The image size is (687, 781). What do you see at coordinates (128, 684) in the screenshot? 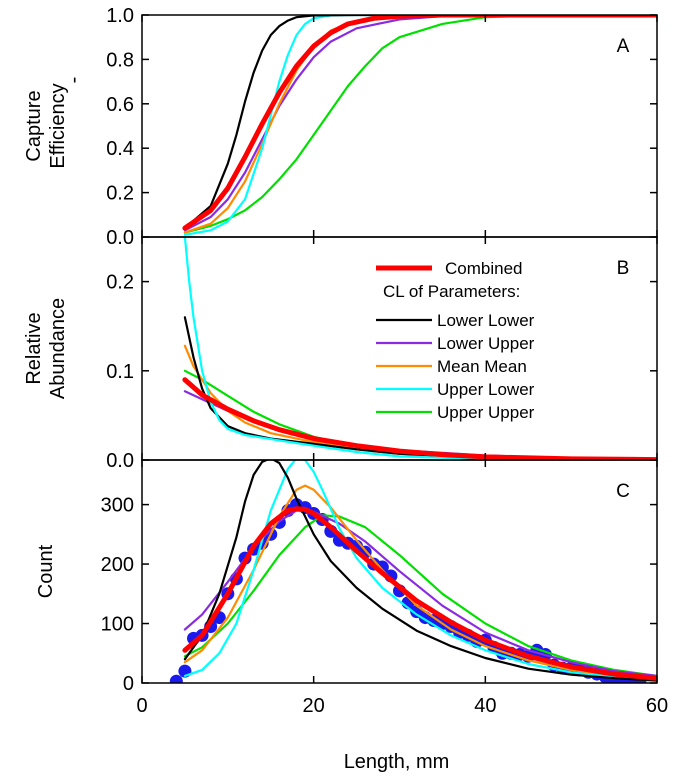
I see `panel-c-y-tick-label: 0` at bounding box center [128, 684].